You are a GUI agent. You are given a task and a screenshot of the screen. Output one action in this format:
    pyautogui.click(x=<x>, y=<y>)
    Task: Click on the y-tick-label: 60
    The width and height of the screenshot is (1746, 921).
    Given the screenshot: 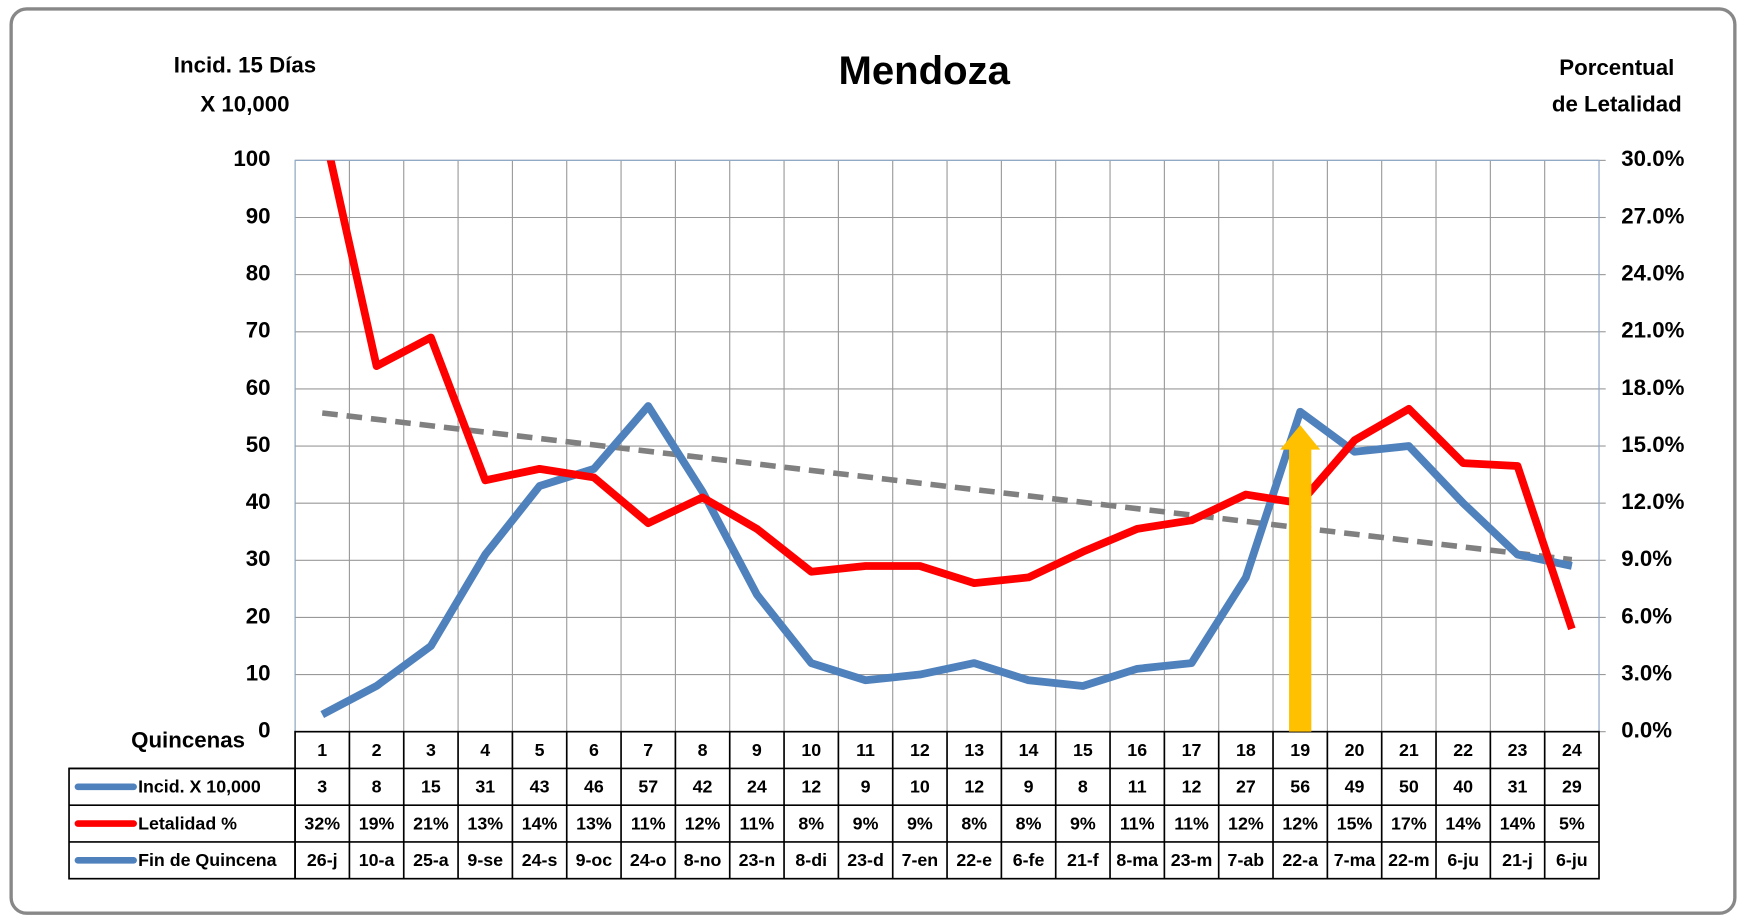 What is the action you would take?
    pyautogui.click(x=258, y=387)
    